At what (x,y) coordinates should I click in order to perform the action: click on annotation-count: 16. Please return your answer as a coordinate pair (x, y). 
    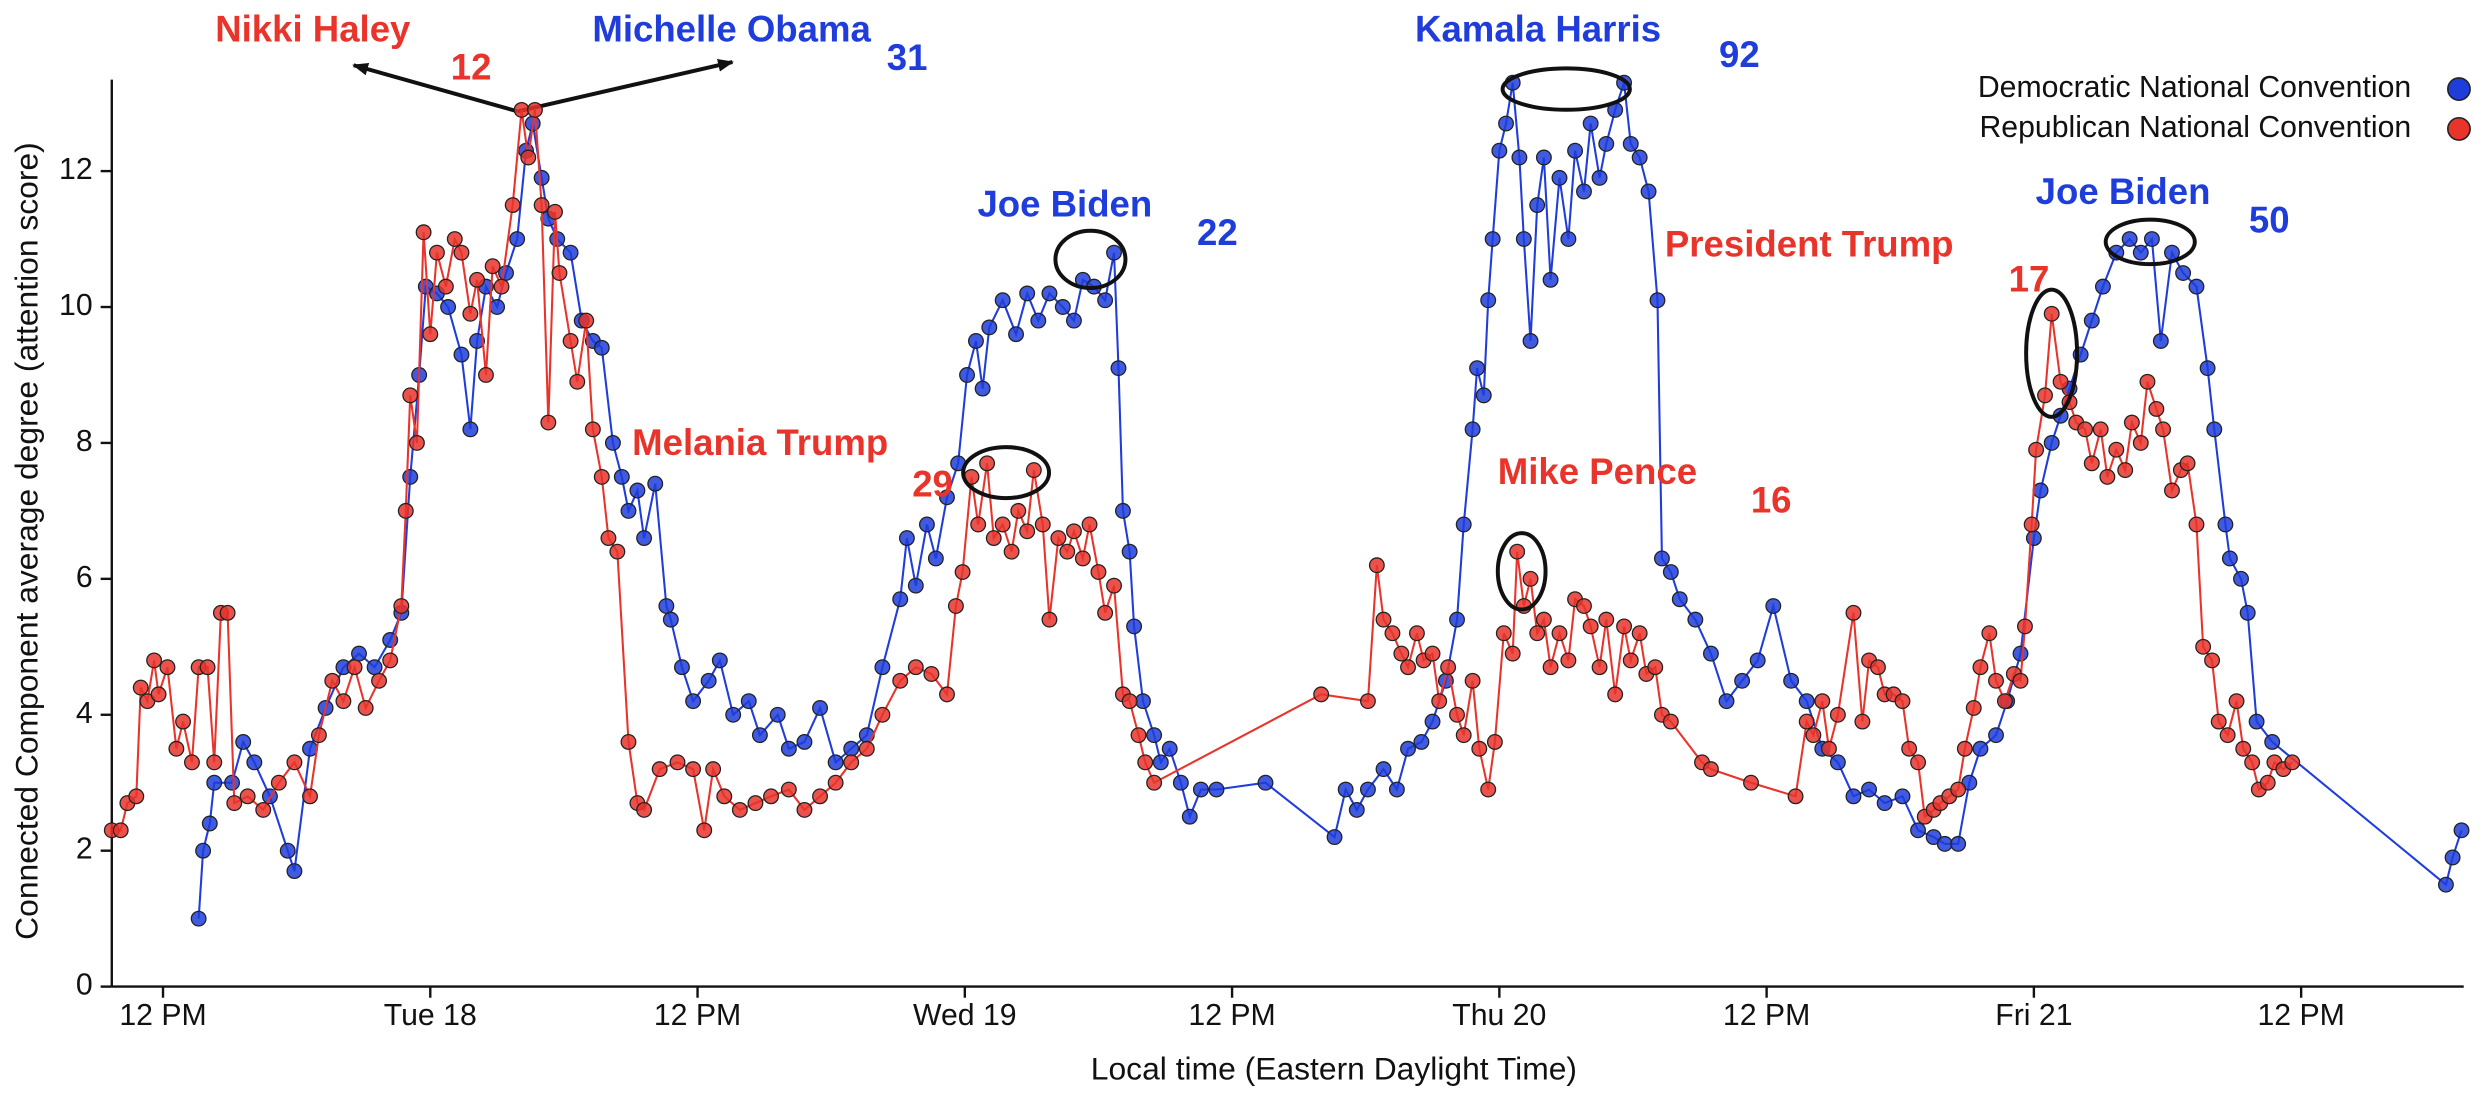
    Looking at the image, I should click on (1771, 500).